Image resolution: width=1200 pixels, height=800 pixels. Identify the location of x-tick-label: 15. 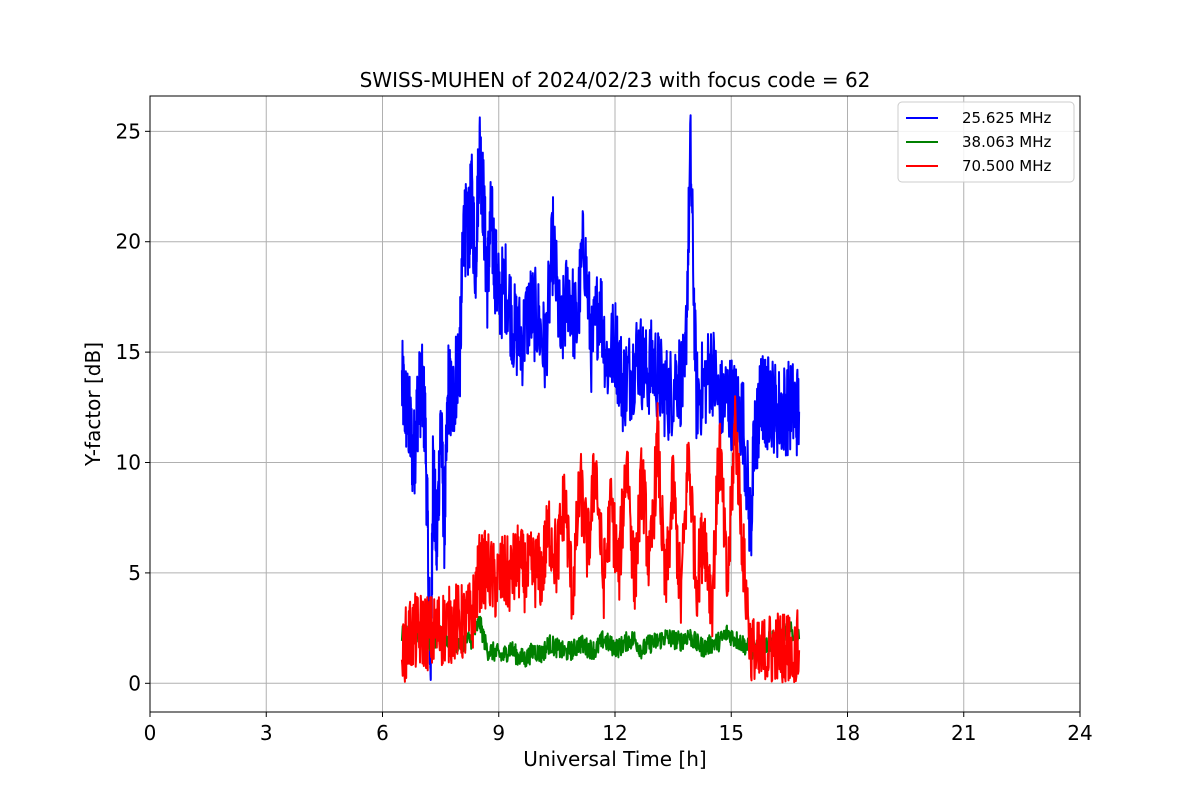
(731, 733).